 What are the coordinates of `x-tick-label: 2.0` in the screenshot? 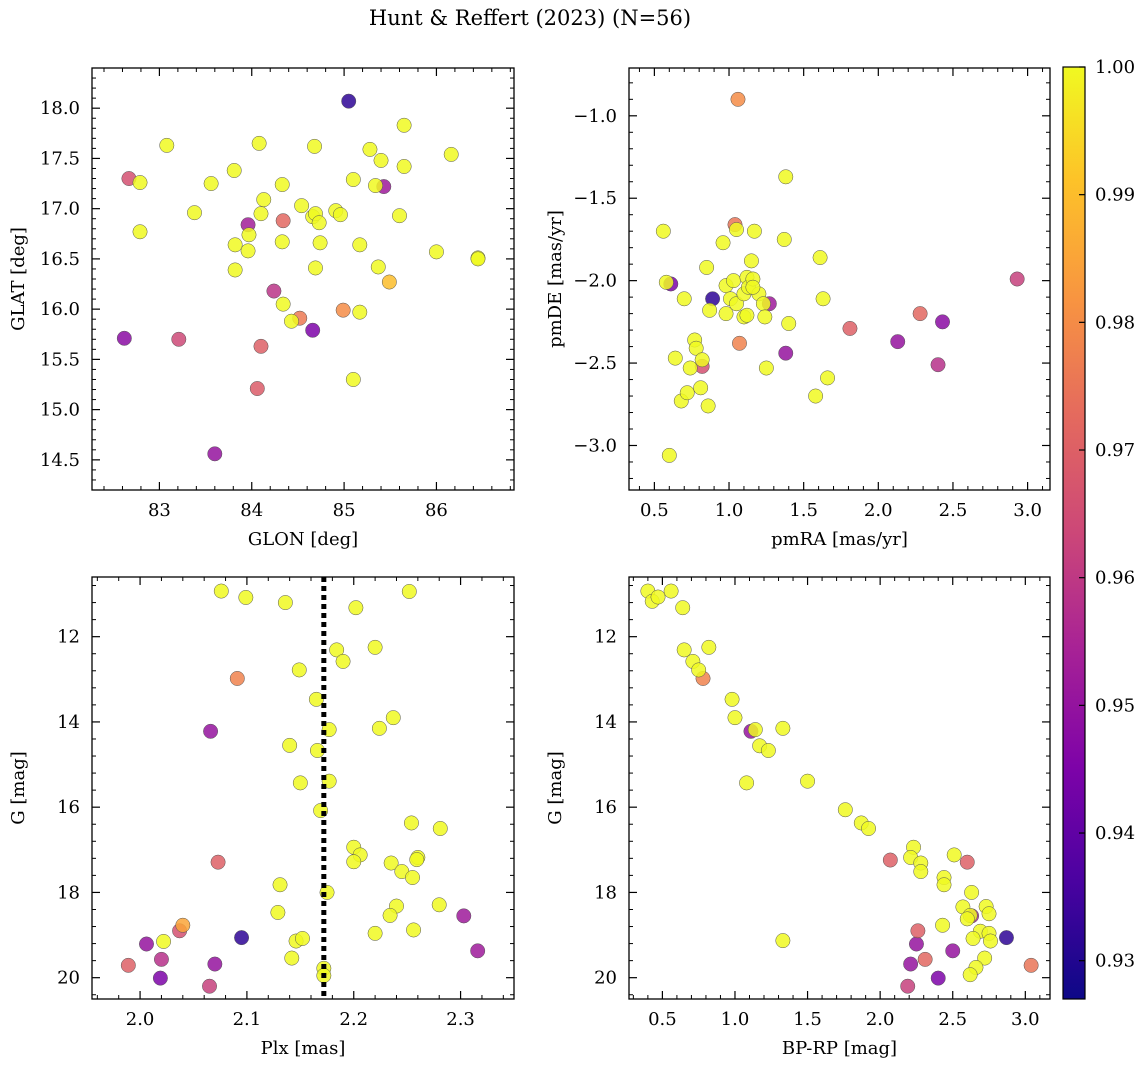 It's located at (880, 1019).